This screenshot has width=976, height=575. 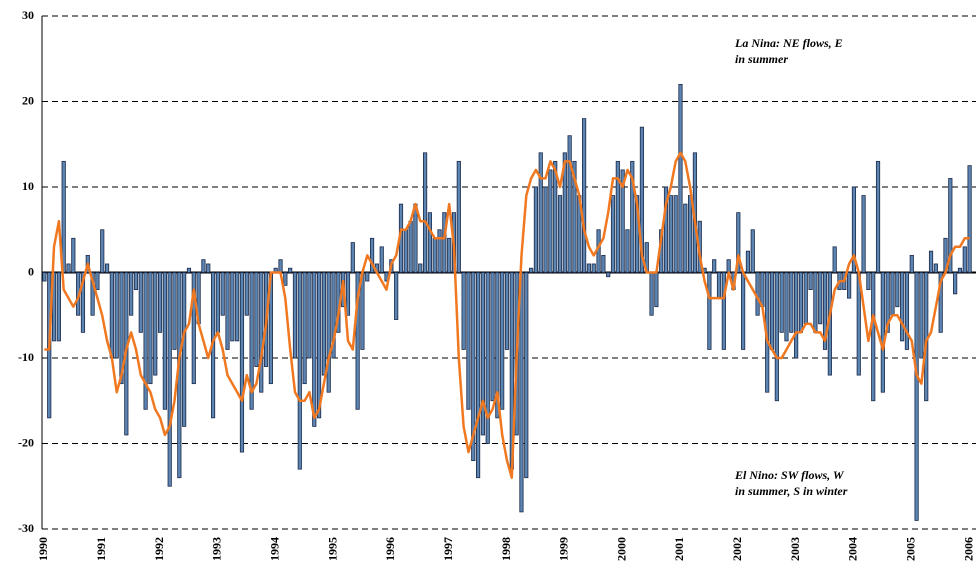 I want to click on x-tick-label: 1991, so click(x=101, y=549).